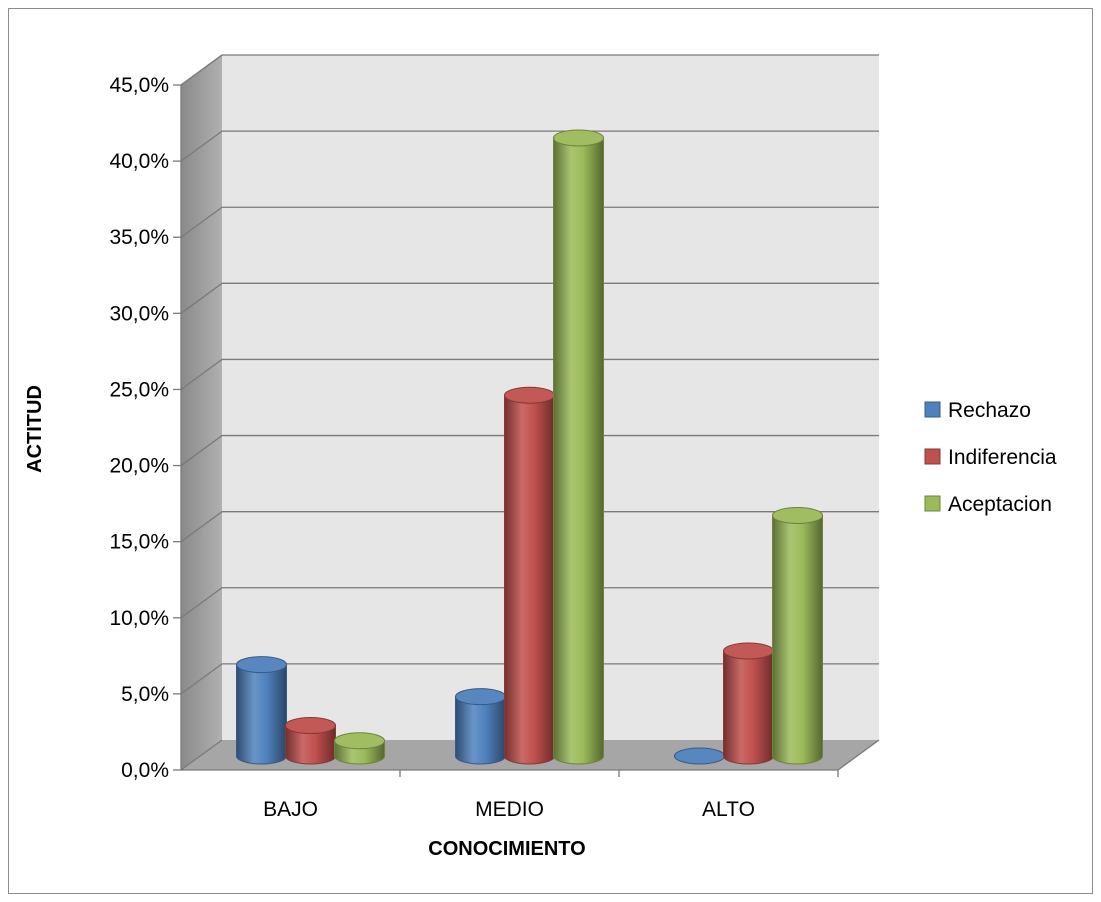 Image resolution: width=1101 pixels, height=902 pixels. Describe the element at coordinates (1002, 457) in the screenshot. I see `legend-label: Indiferencia` at that location.